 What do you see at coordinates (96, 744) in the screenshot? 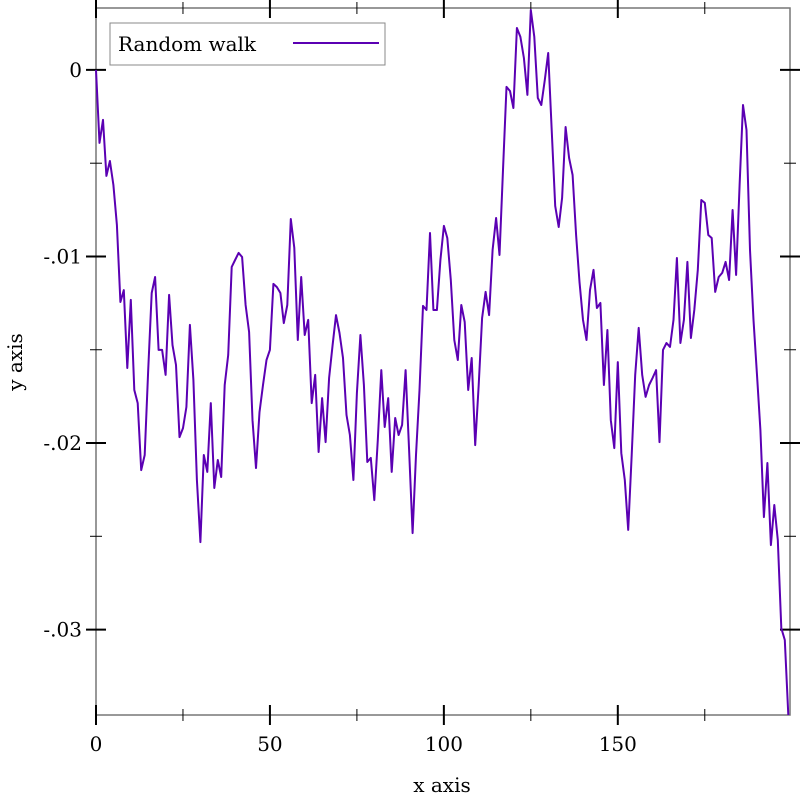
I see `x-tick-label: 0` at bounding box center [96, 744].